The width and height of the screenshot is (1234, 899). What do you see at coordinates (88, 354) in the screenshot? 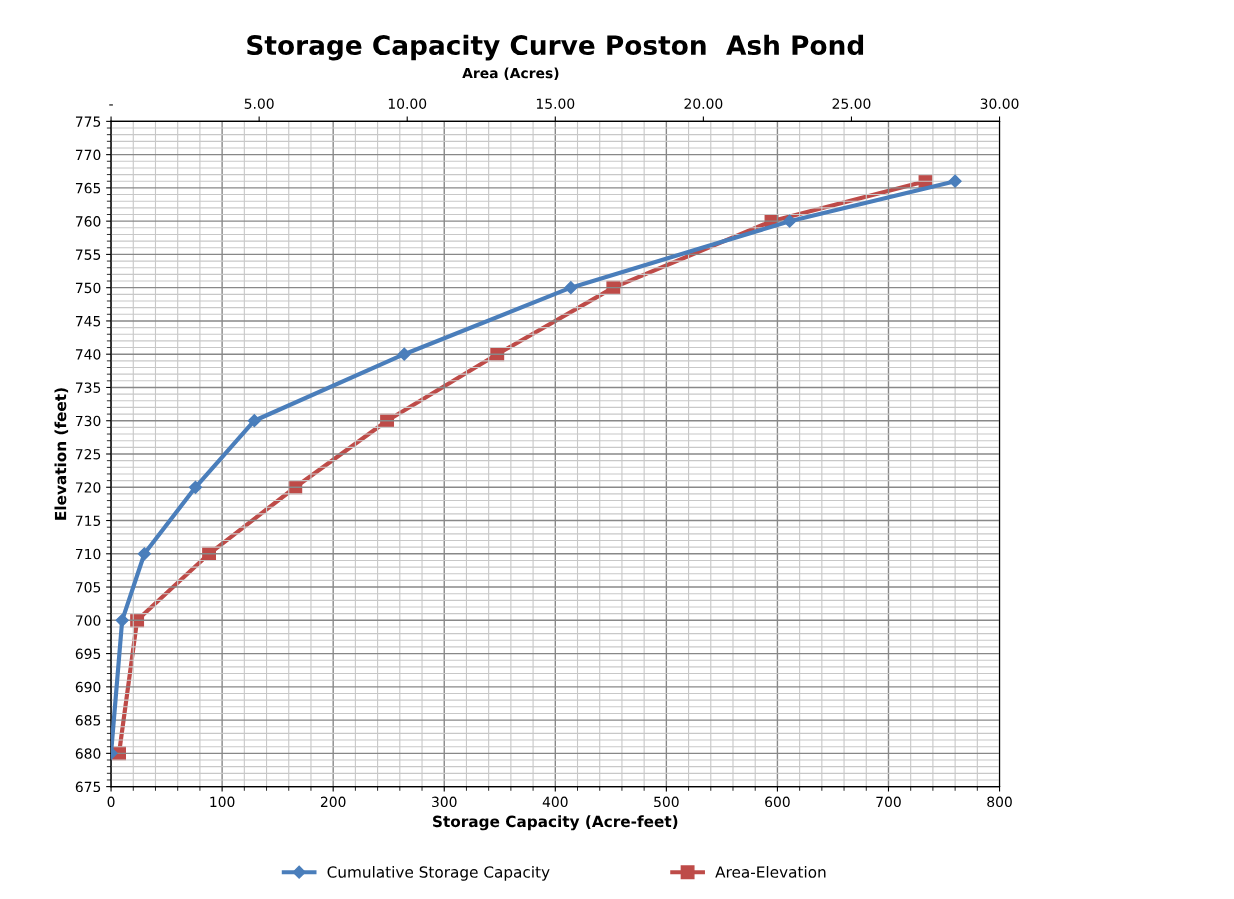
I see `y-tick-label: 740` at bounding box center [88, 354].